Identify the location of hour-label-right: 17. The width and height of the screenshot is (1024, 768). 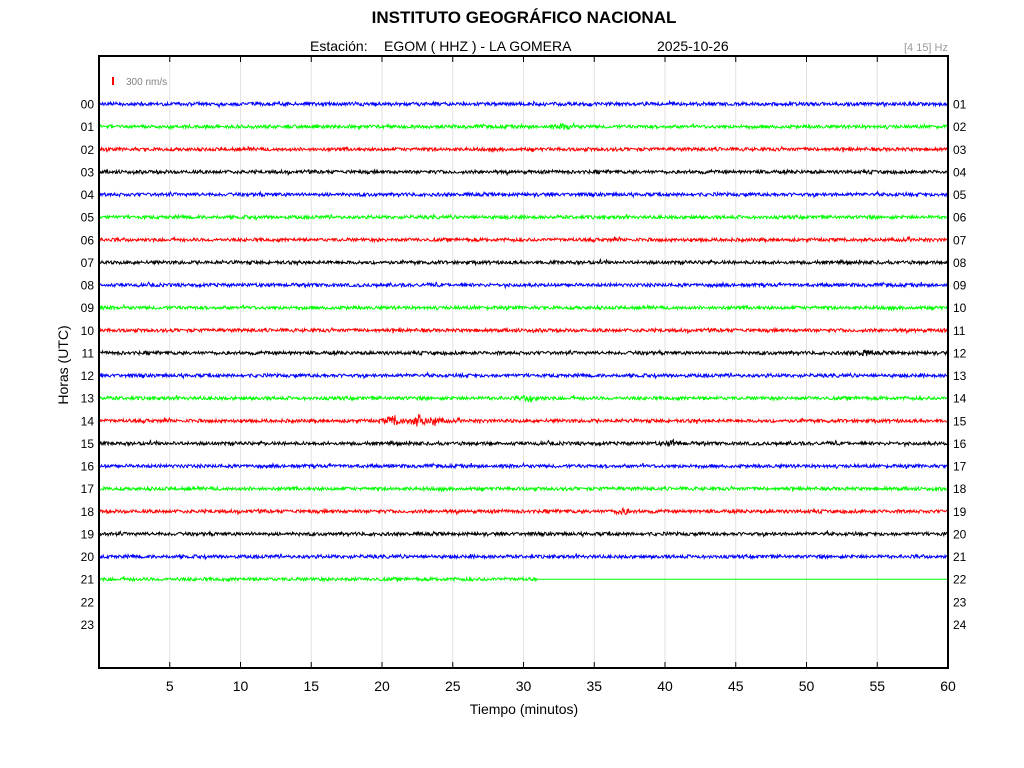
(960, 467).